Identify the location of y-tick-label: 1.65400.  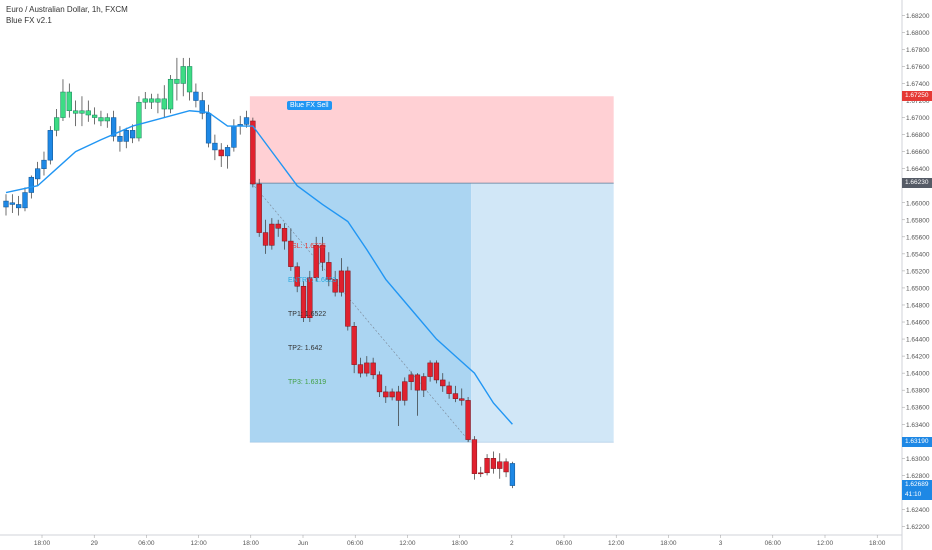
(918, 254).